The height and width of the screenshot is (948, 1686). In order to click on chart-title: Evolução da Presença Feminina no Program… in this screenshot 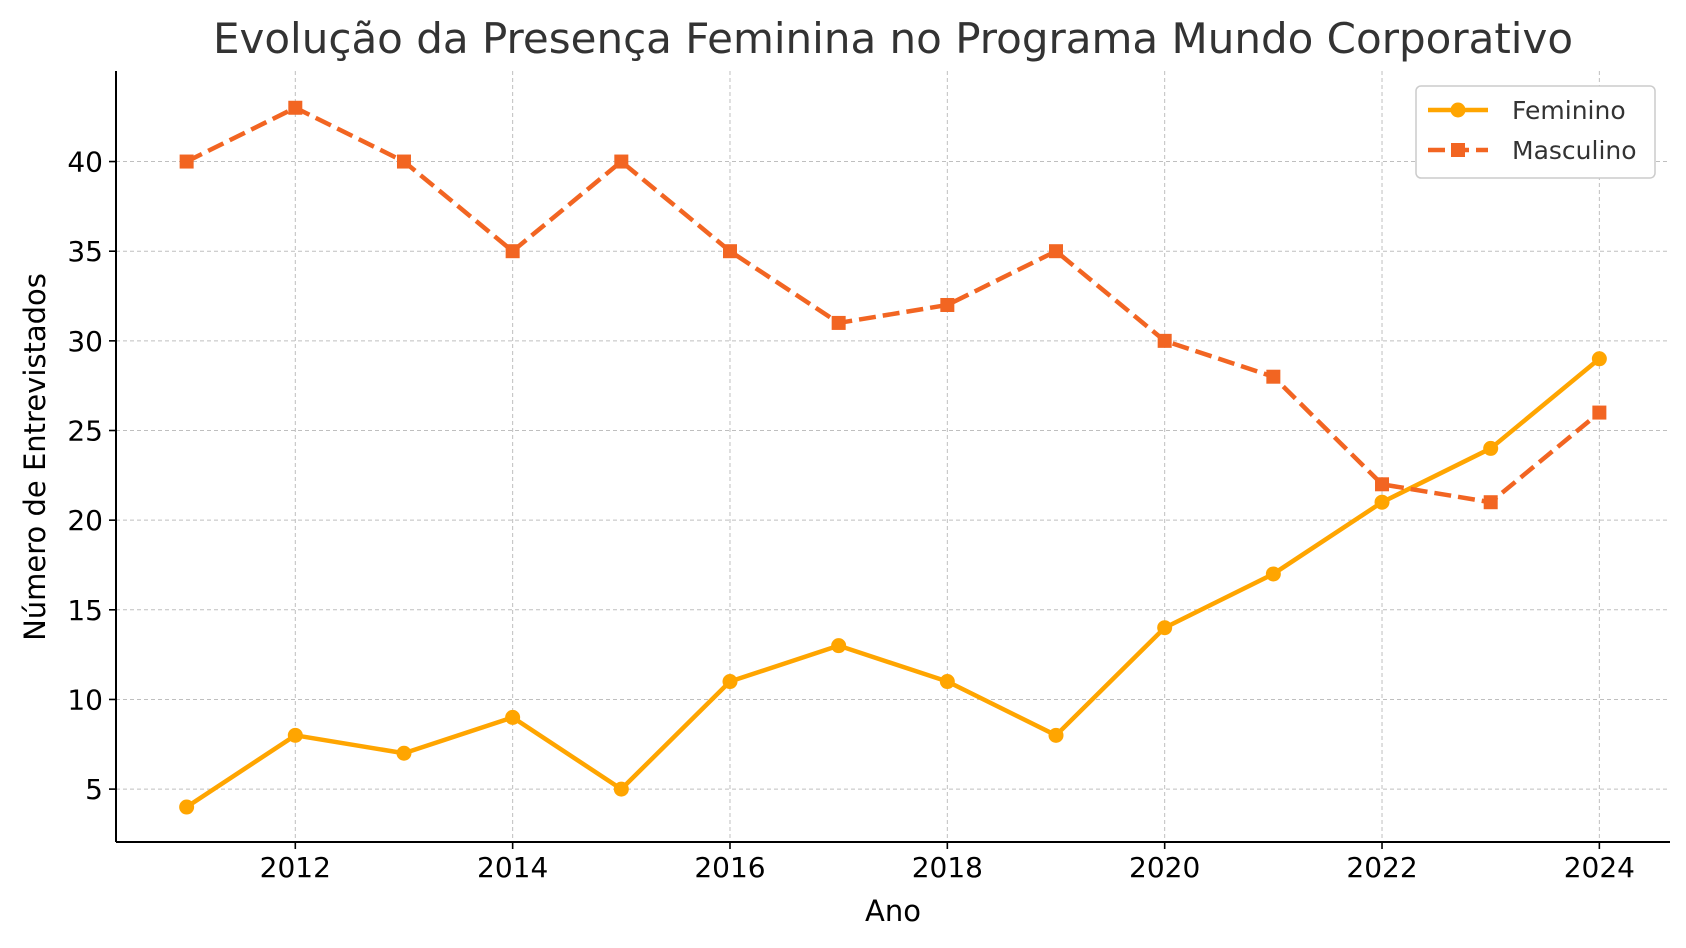, I will do `click(893, 38)`.